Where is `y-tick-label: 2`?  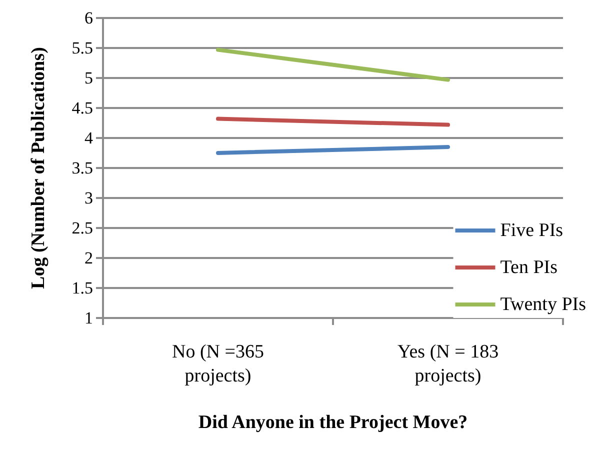
y-tick-label: 2 is located at coordinates (88, 258).